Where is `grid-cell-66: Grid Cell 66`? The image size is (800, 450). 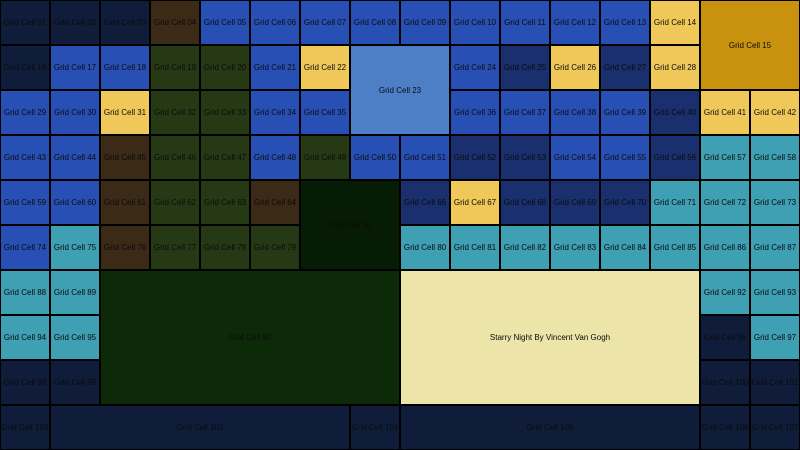 grid-cell-66: Grid Cell 66 is located at coordinates (425, 202).